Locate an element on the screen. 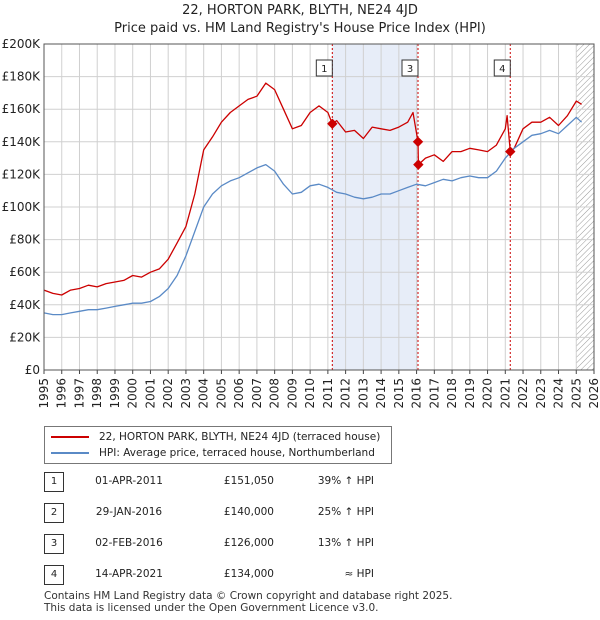  y-tick-label: £60K is located at coordinates (25, 272).